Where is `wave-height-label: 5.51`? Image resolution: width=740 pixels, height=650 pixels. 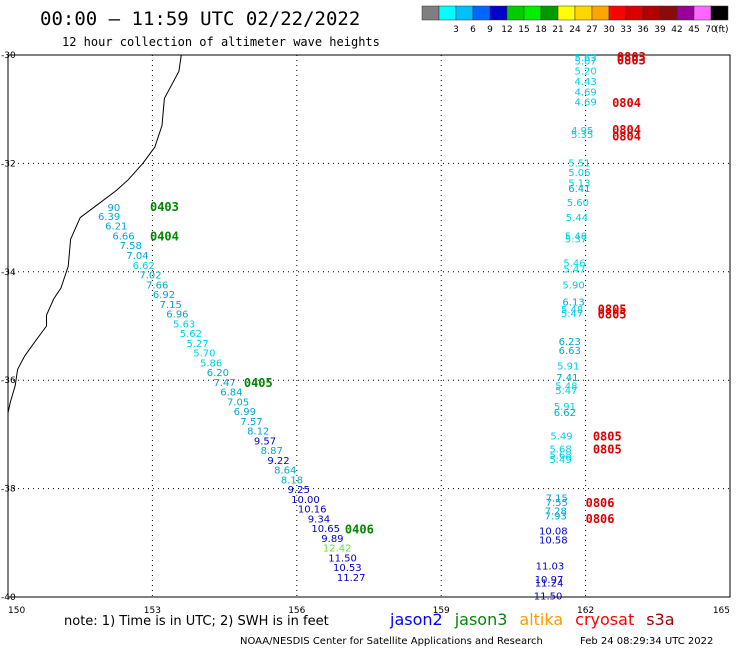 wave-height-label: 5.51 is located at coordinates (579, 163).